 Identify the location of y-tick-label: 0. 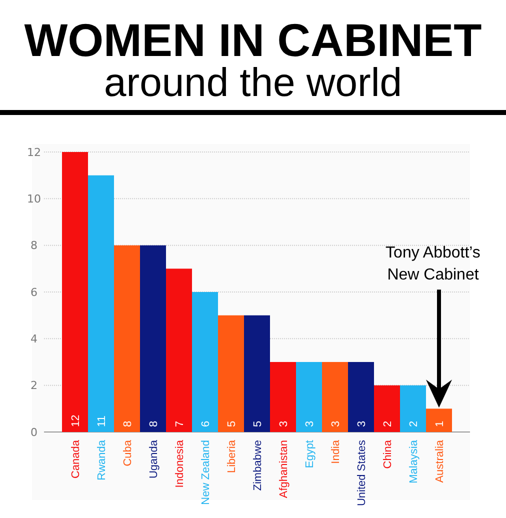
(34, 432).